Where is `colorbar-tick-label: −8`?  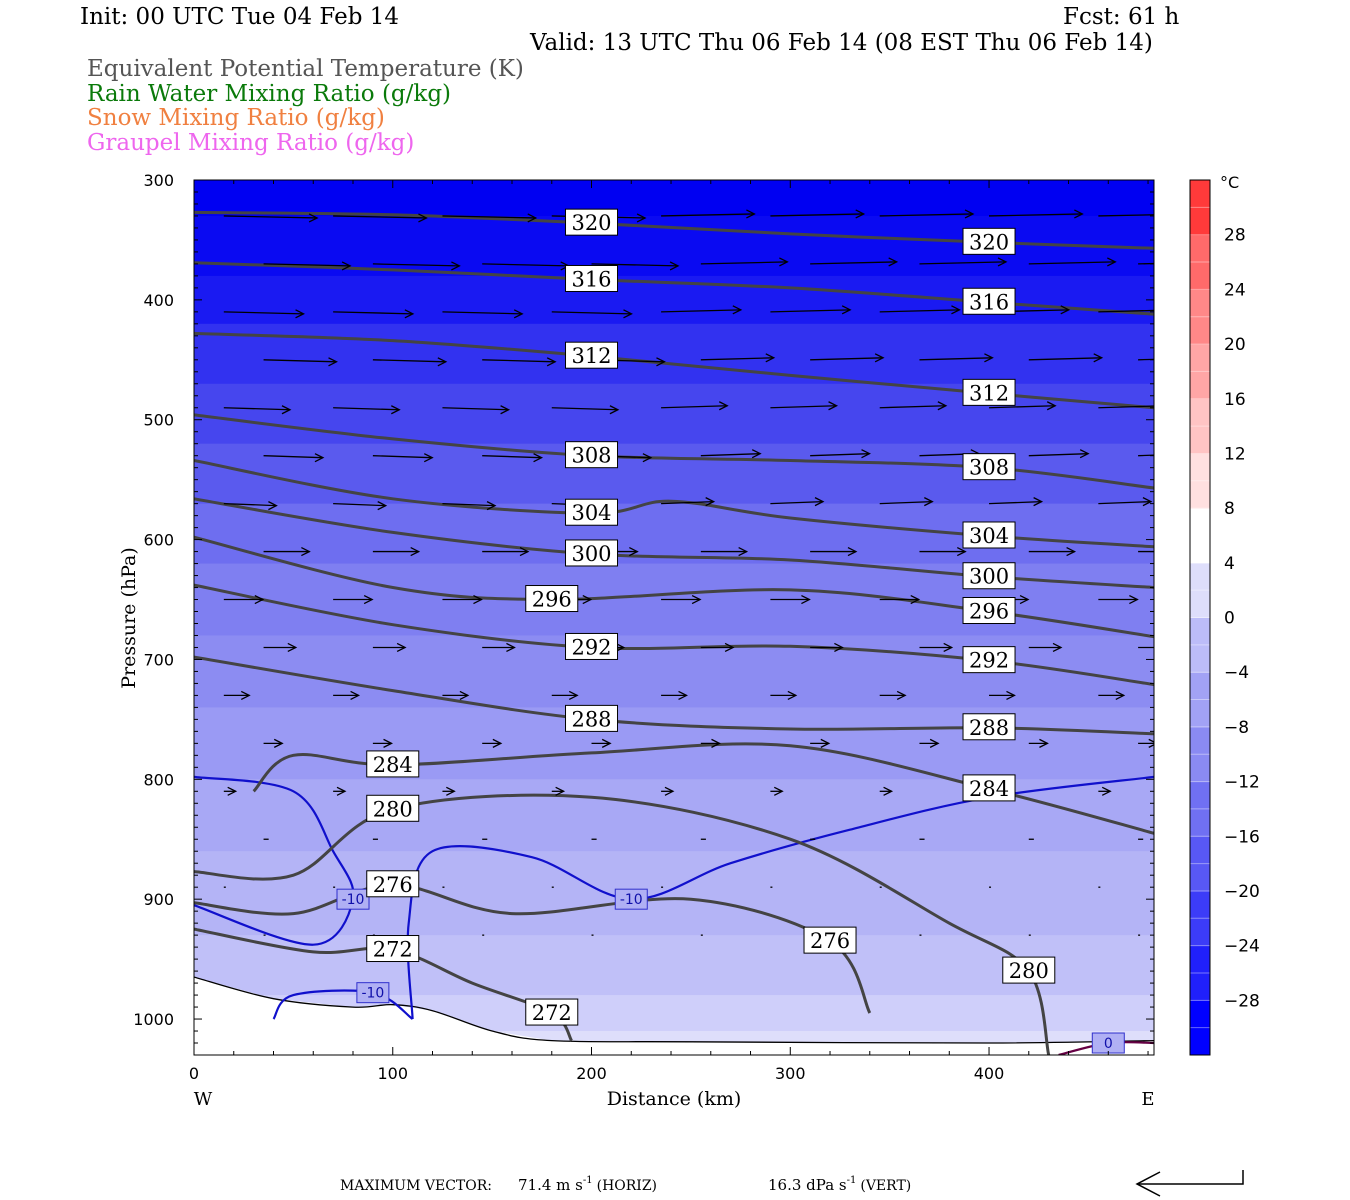 colorbar-tick-label: −8 is located at coordinates (1236, 728).